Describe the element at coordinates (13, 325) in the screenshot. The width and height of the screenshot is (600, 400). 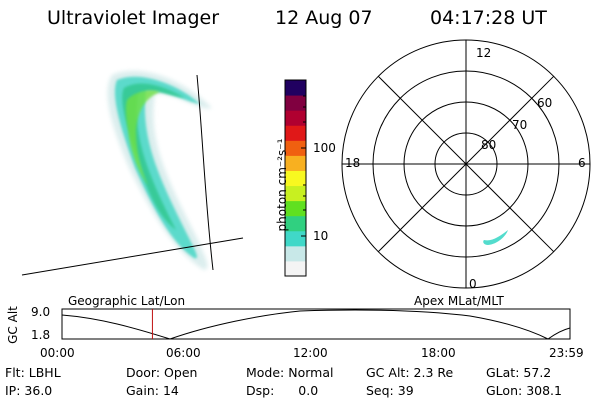
I see `timeline-ylabel: GC Alt` at that location.